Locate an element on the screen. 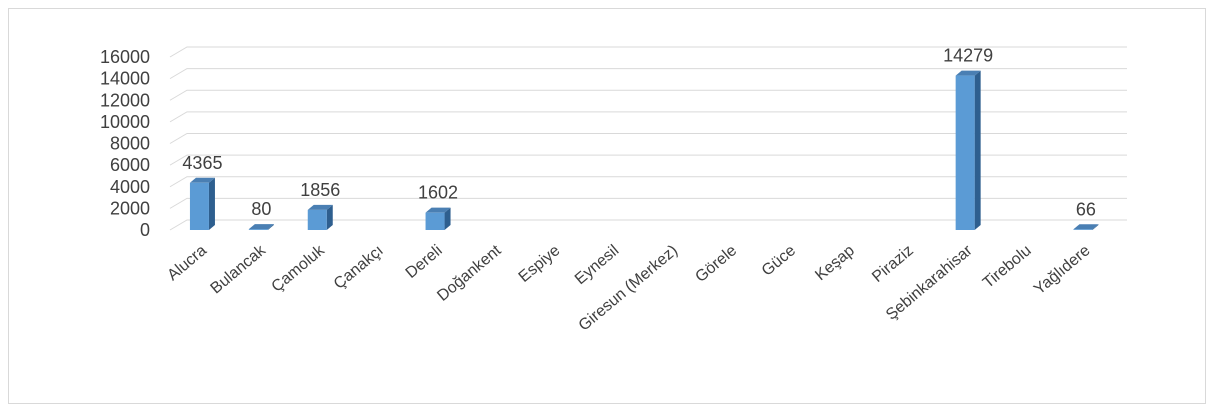 The image size is (1215, 405). y-tick-label: 16000 is located at coordinates (125, 57).